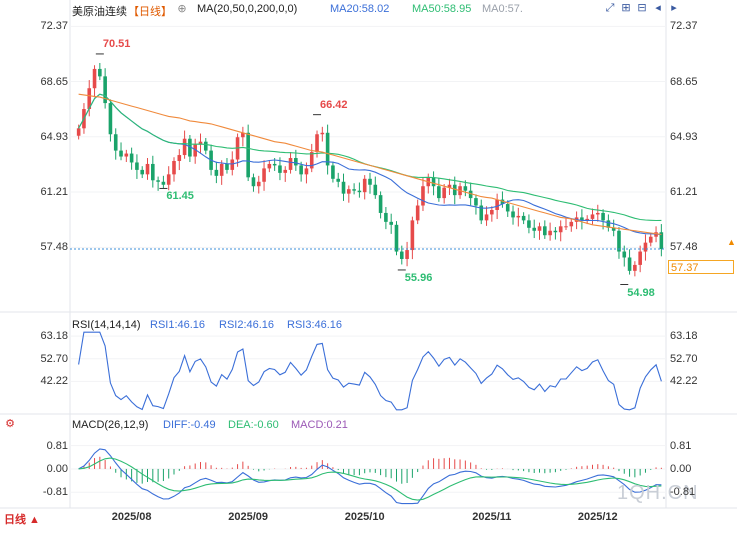 This screenshot has width=737, height=534. Describe the element at coordinates (55, 492) in the screenshot. I see `macd-tick-left: -0.81` at that location.